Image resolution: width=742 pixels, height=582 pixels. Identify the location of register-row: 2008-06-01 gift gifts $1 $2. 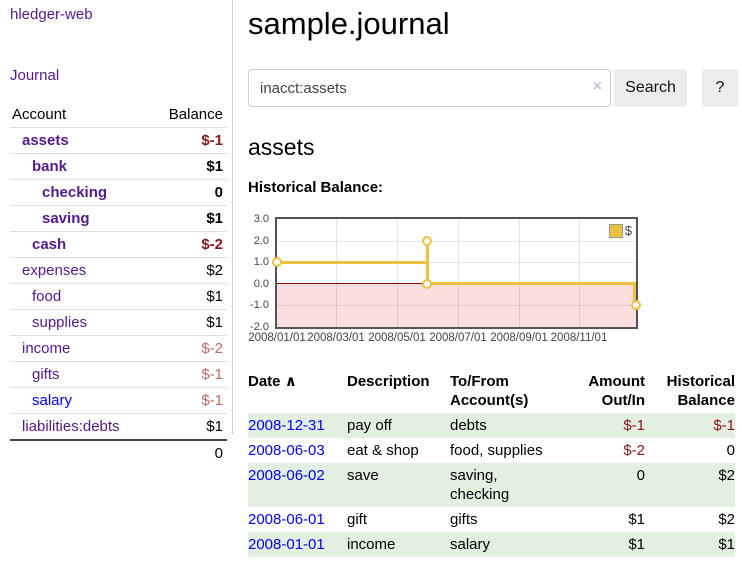
(491, 519).